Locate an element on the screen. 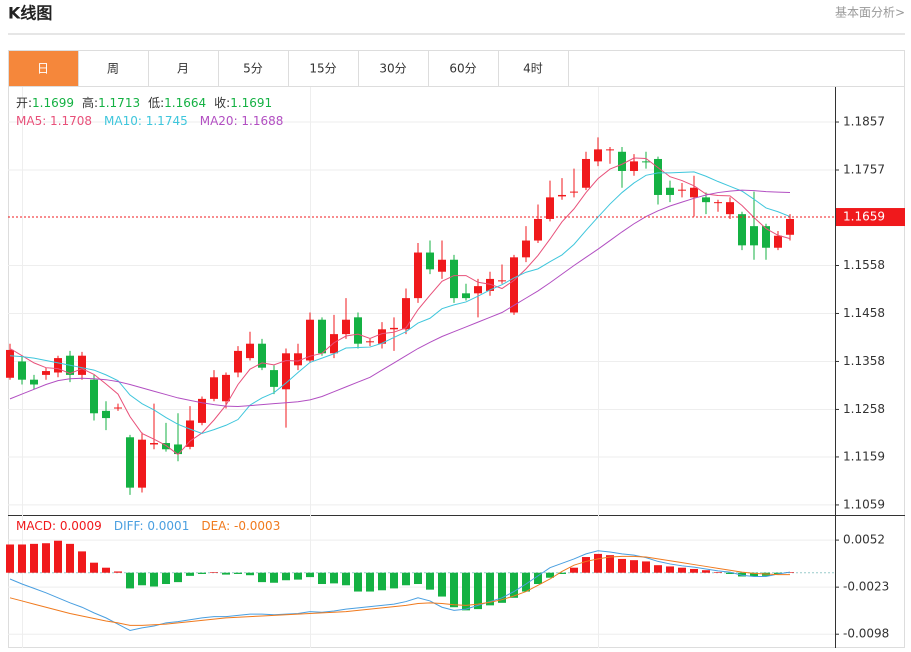 This screenshot has width=911, height=652. legend-value: 1.1713 is located at coordinates (119, 103).